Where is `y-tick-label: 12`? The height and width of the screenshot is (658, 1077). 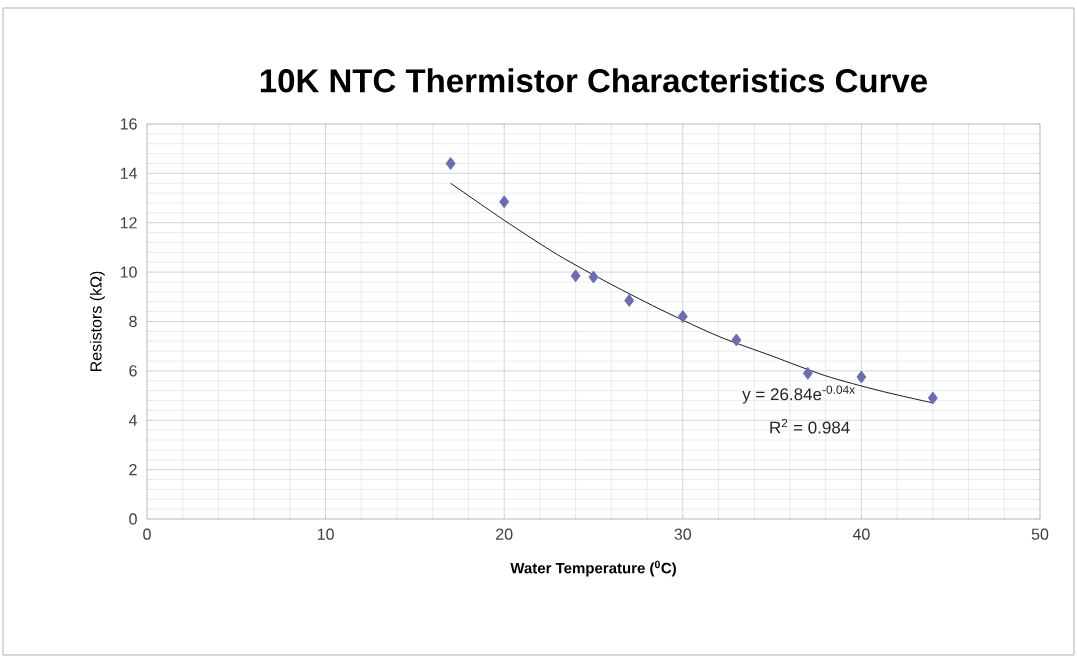
y-tick-label: 12 is located at coordinates (128, 223).